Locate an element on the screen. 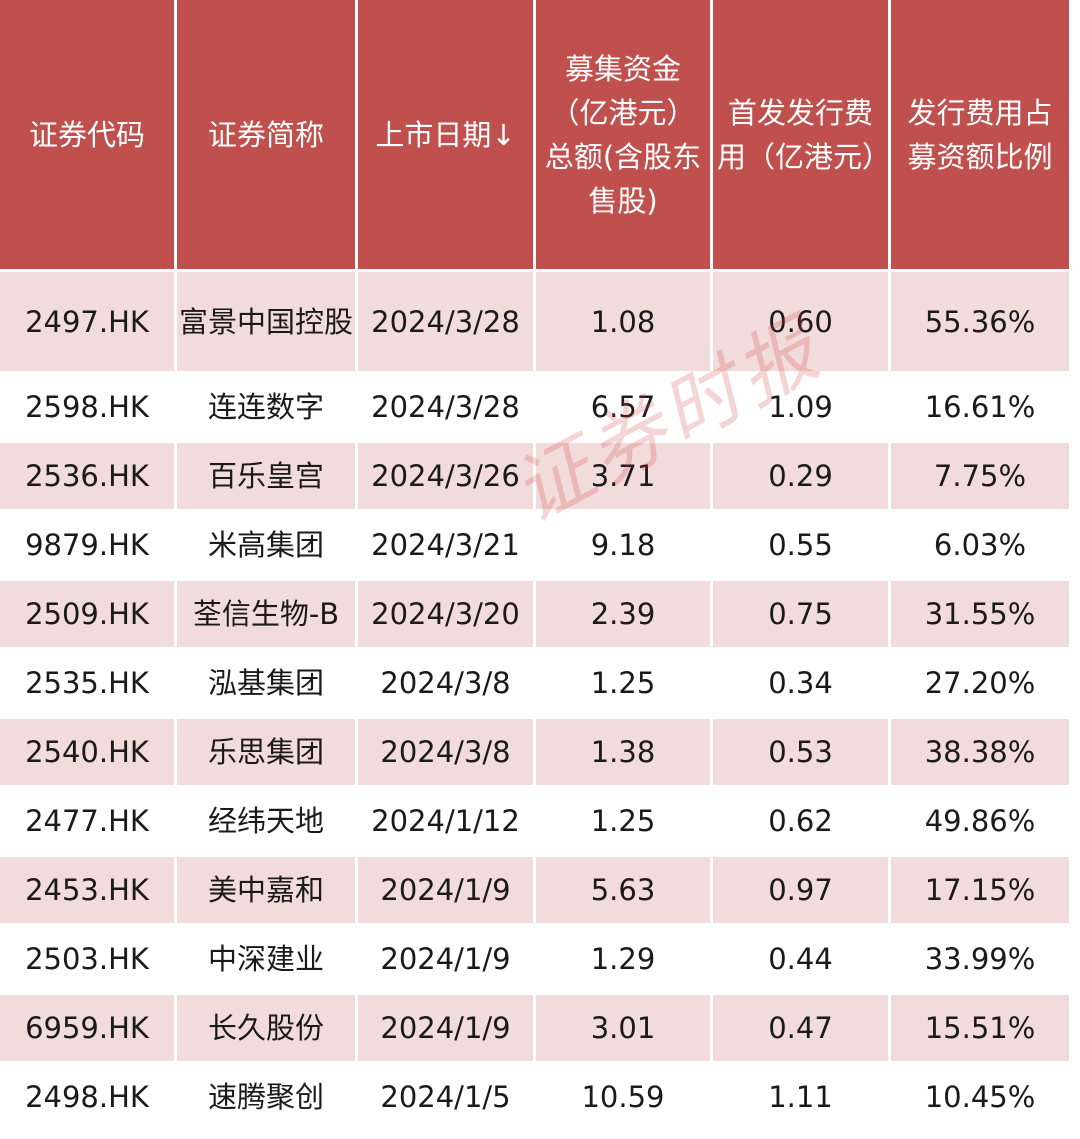  cell-date: 2024/3/26 is located at coordinates (445, 476).